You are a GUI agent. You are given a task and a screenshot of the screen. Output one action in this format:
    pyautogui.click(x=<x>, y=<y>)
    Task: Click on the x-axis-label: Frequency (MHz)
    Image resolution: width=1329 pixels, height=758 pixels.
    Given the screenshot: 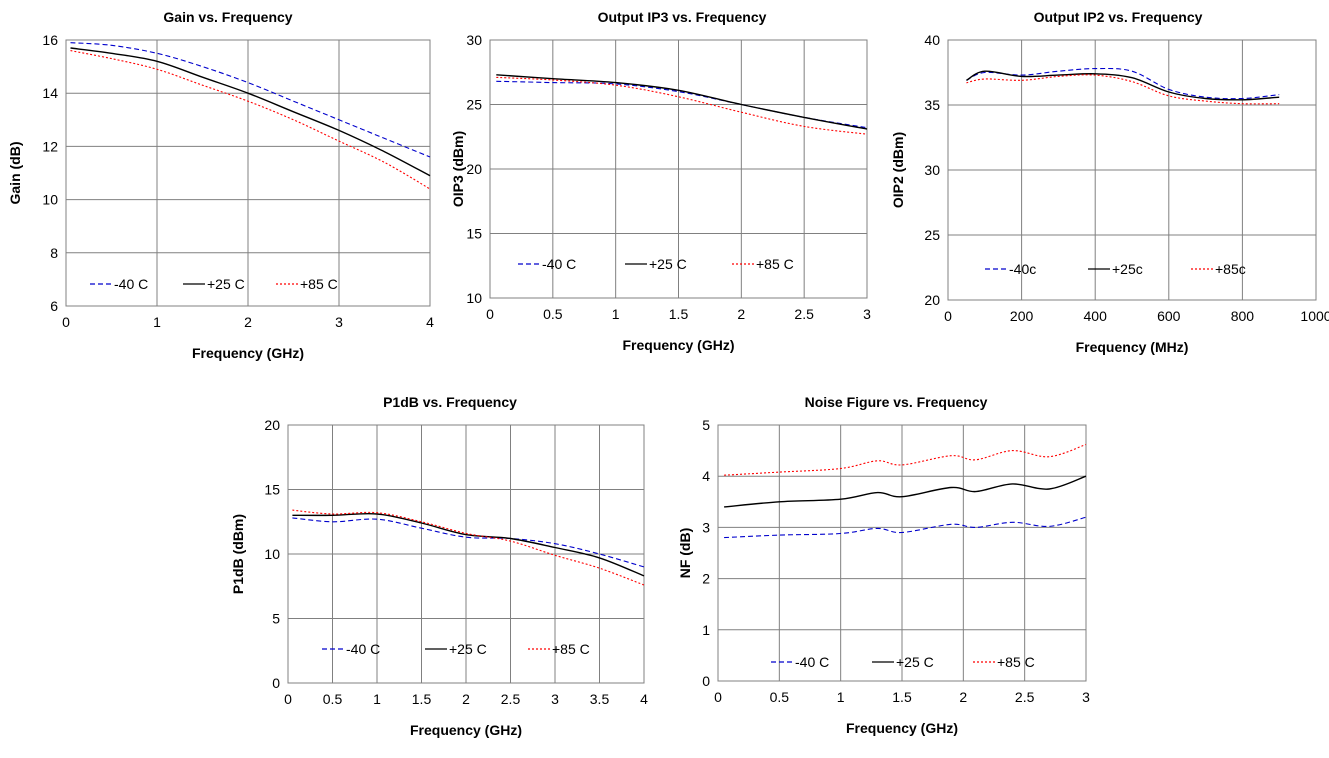 What is the action you would take?
    pyautogui.click(x=1132, y=347)
    